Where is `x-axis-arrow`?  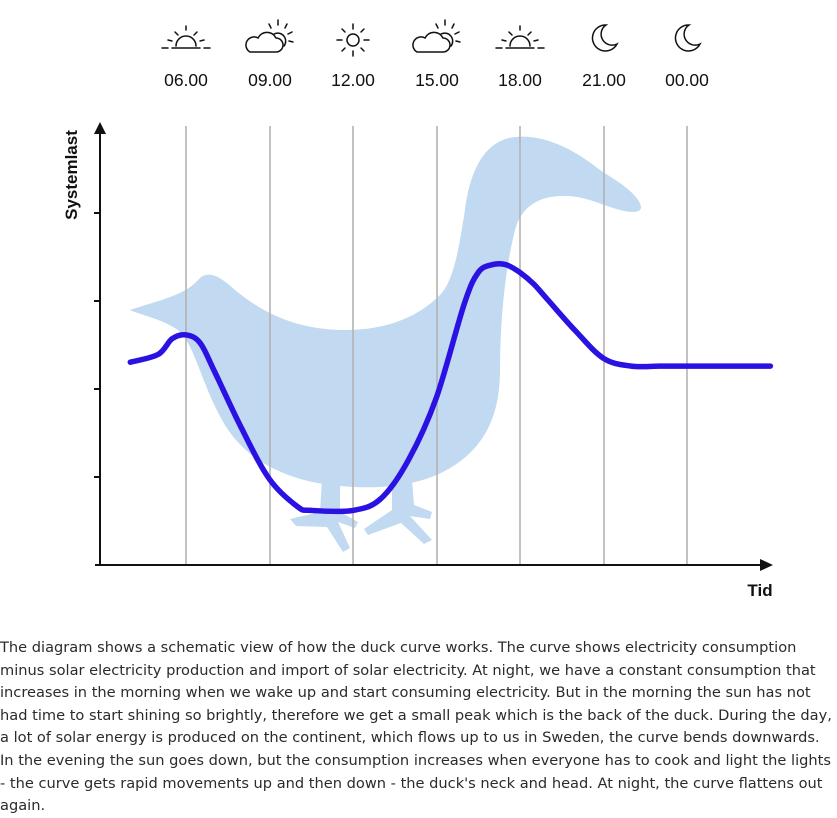 x-axis-arrow is located at coordinates (766, 565).